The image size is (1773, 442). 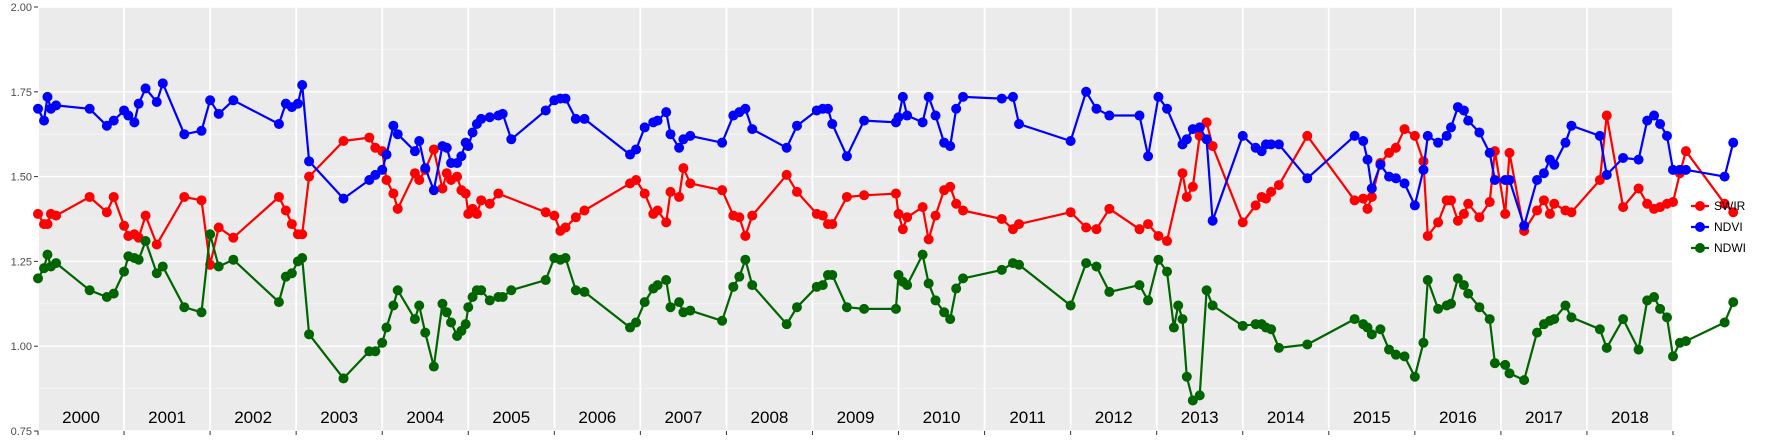 I want to click on year-label: 2018, so click(x=1630, y=417).